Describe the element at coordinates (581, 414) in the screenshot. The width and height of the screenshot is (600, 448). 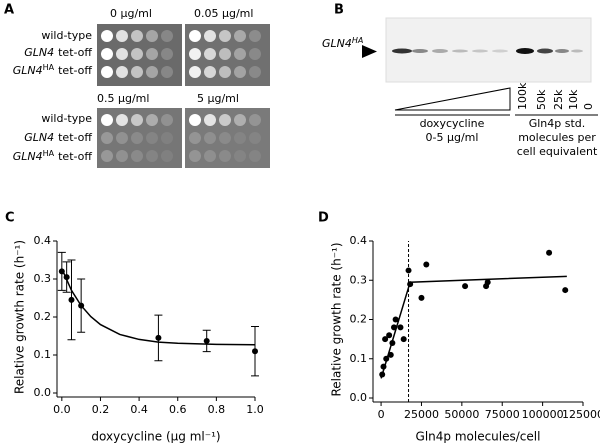
I see `x-tick-label: 125000` at that location.